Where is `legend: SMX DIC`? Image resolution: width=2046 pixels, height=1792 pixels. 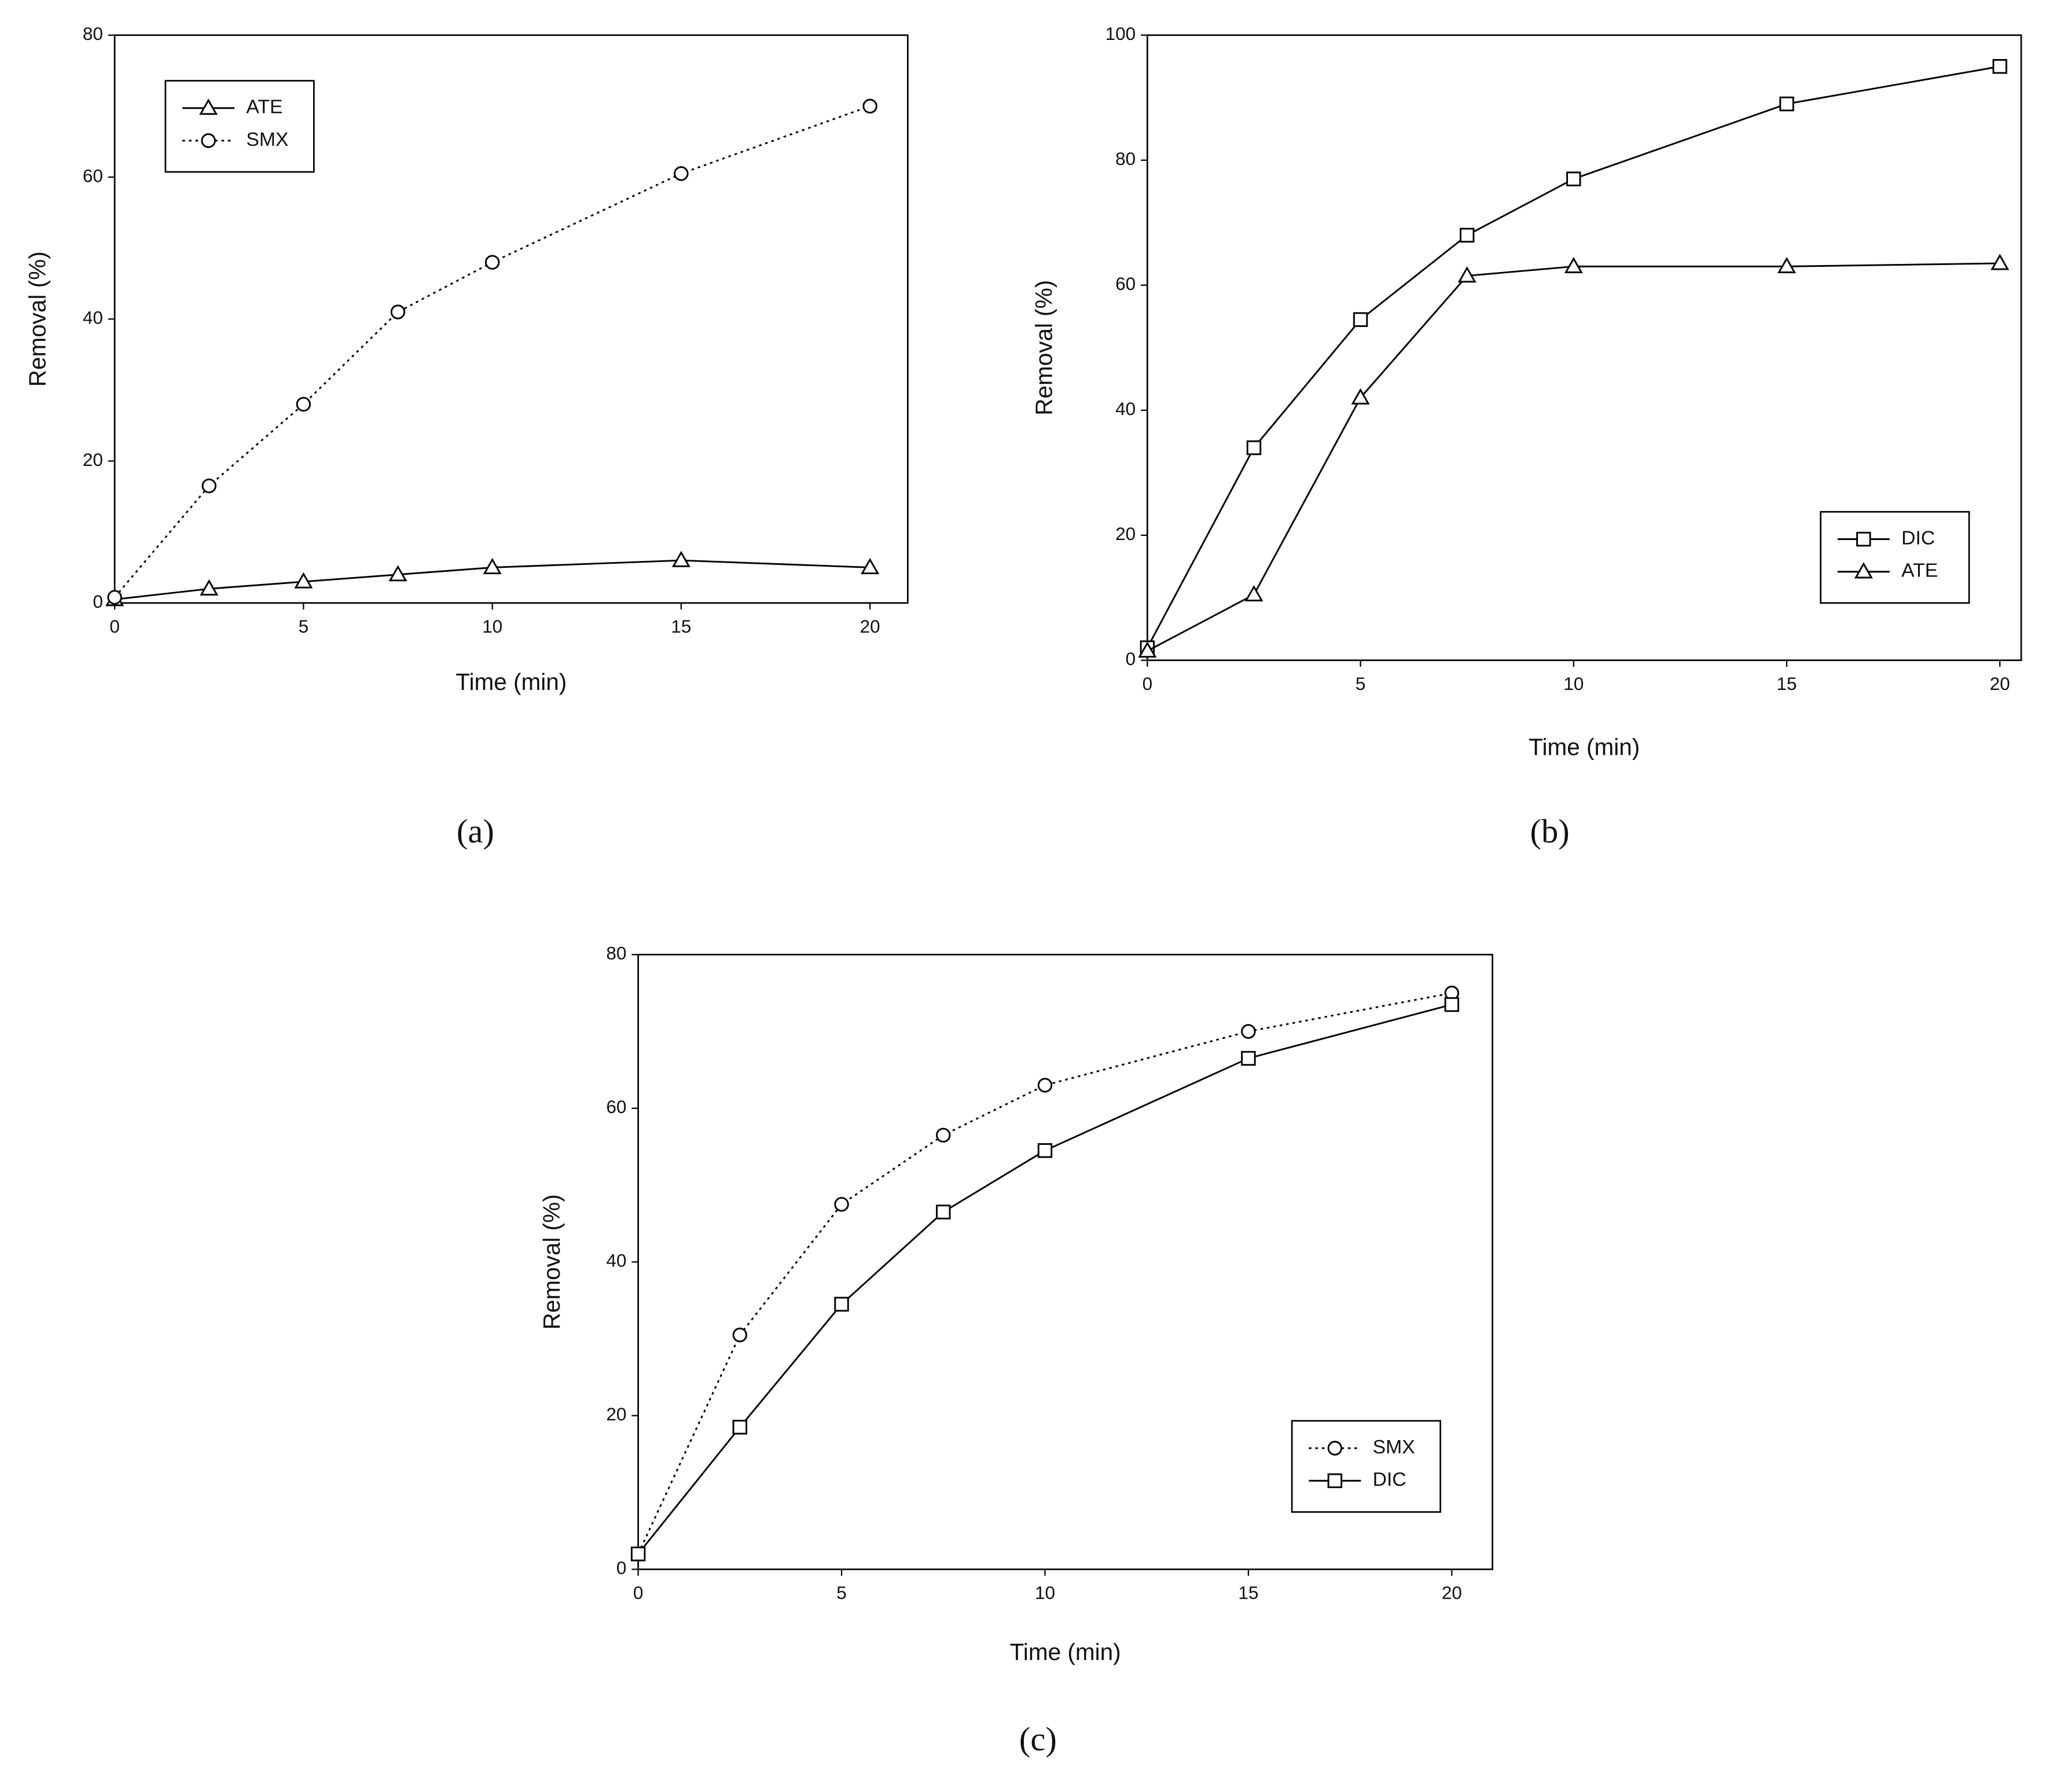 legend: SMX DIC is located at coordinates (1366, 1466).